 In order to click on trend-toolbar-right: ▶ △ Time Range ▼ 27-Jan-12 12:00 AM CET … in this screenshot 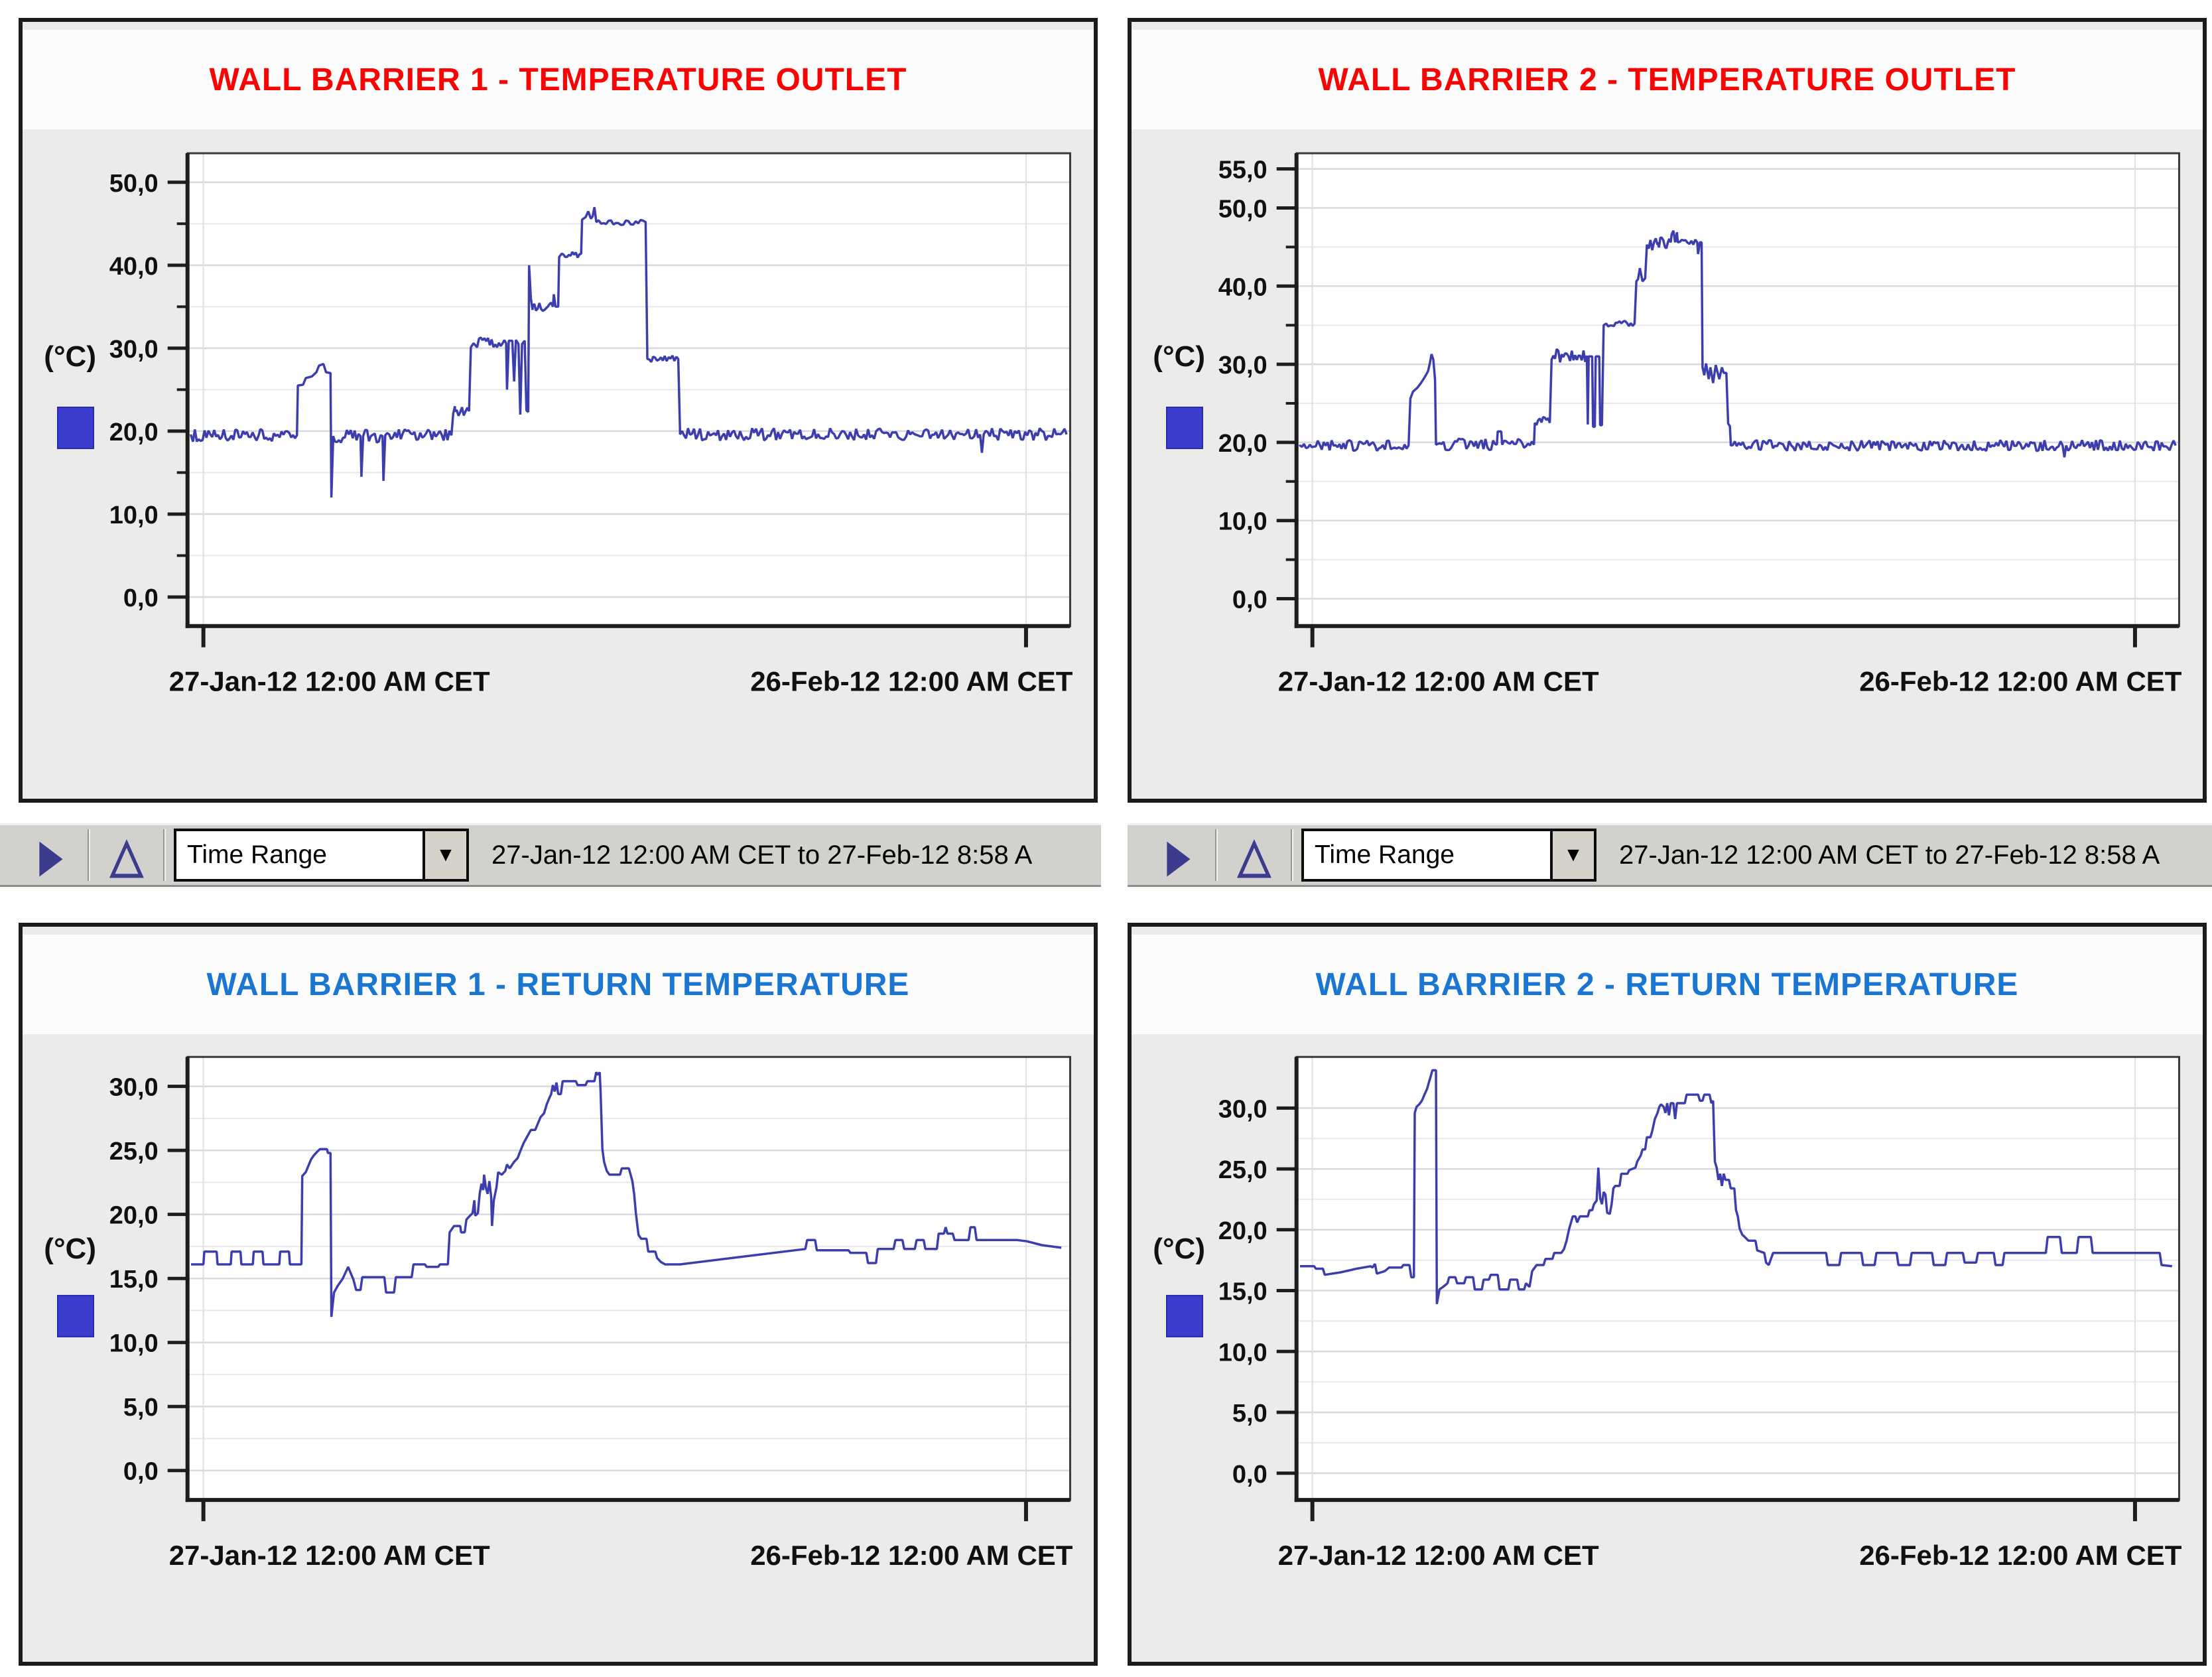, I will do `click(1670, 855)`.